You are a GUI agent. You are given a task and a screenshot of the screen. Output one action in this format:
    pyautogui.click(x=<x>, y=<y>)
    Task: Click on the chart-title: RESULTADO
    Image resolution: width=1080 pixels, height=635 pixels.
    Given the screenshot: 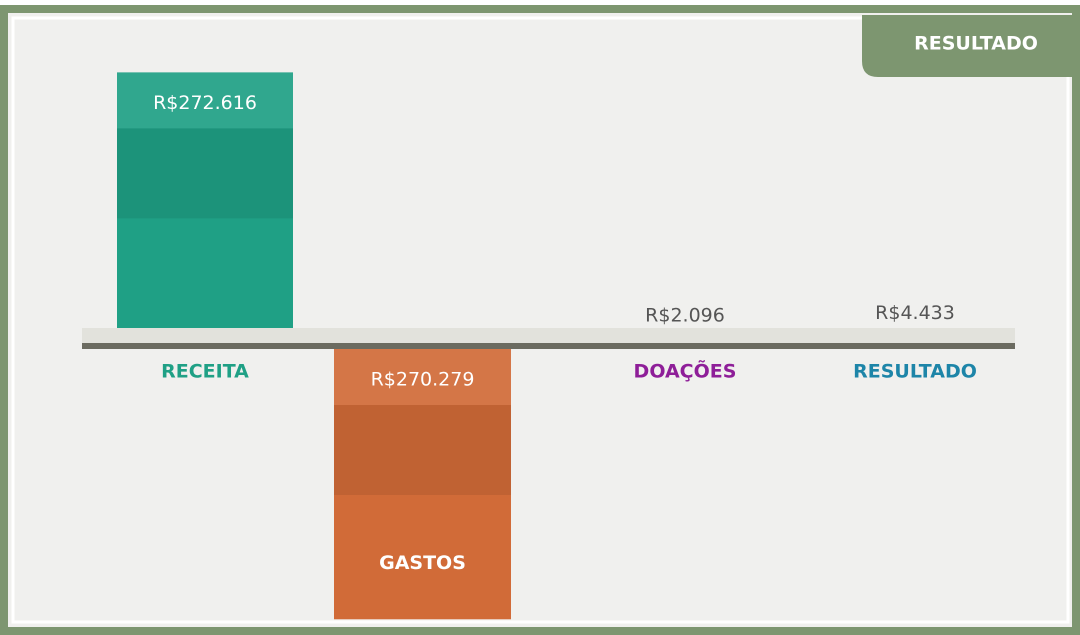 What is the action you would take?
    pyautogui.click(x=976, y=44)
    